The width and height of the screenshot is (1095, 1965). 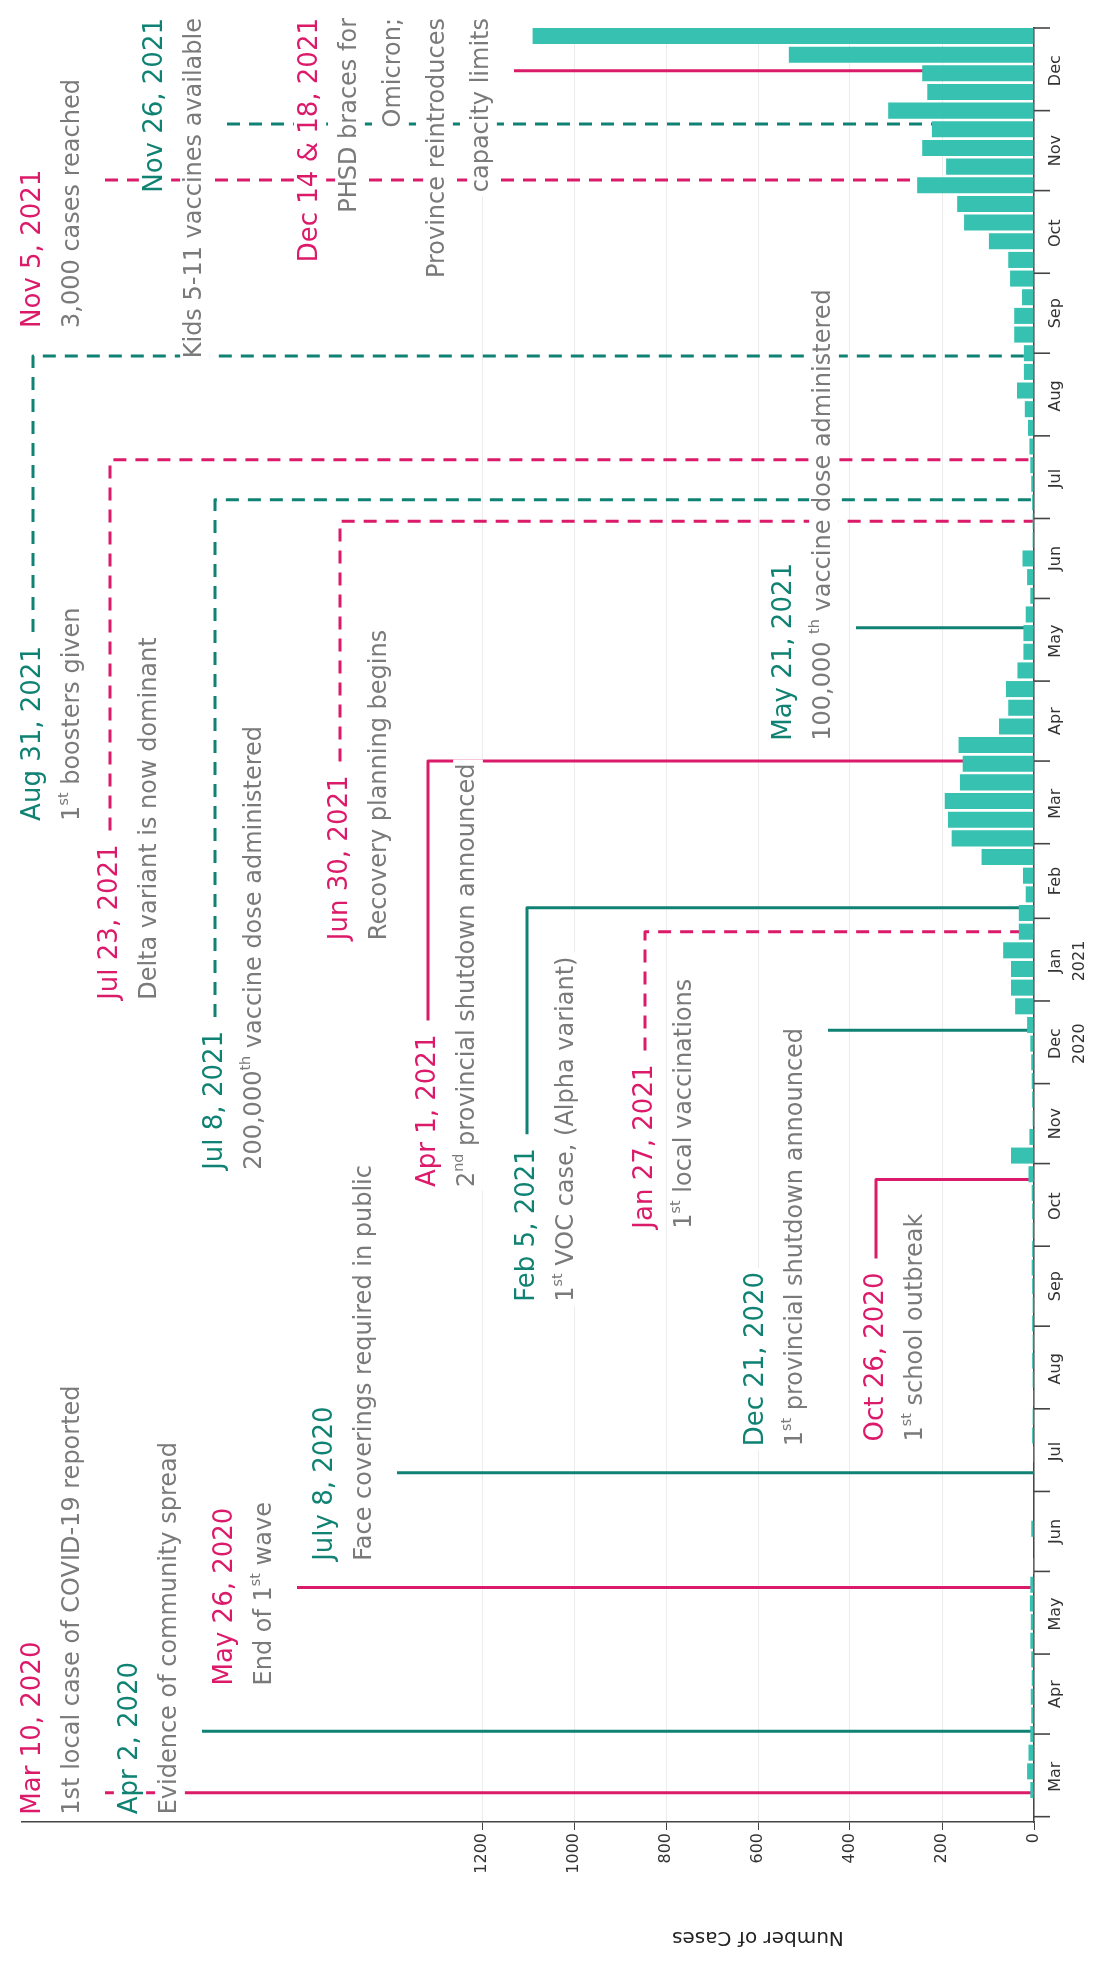 What do you see at coordinates (127, 1738) in the screenshot?
I see `ref-line-label: Apr 2, 2020` at bounding box center [127, 1738].